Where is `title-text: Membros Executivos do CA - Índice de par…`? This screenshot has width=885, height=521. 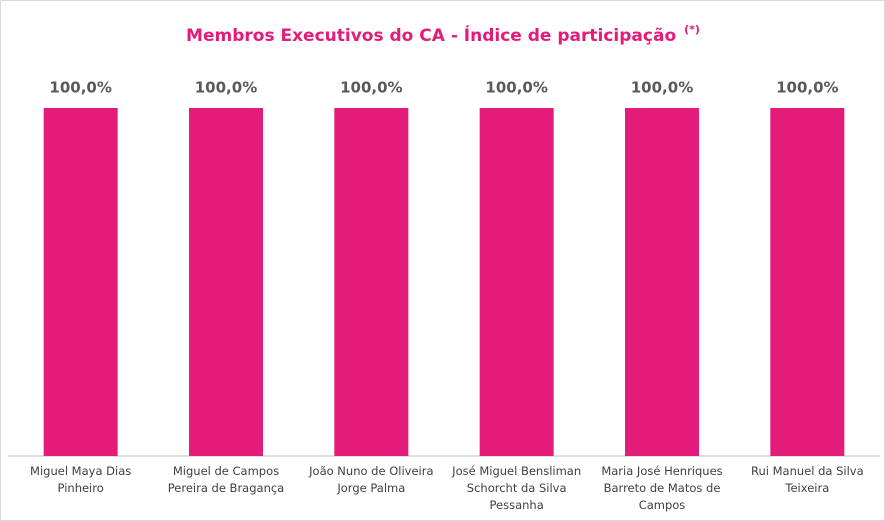 title-text: Membros Executivos do CA - Índice de par… is located at coordinates (431, 35).